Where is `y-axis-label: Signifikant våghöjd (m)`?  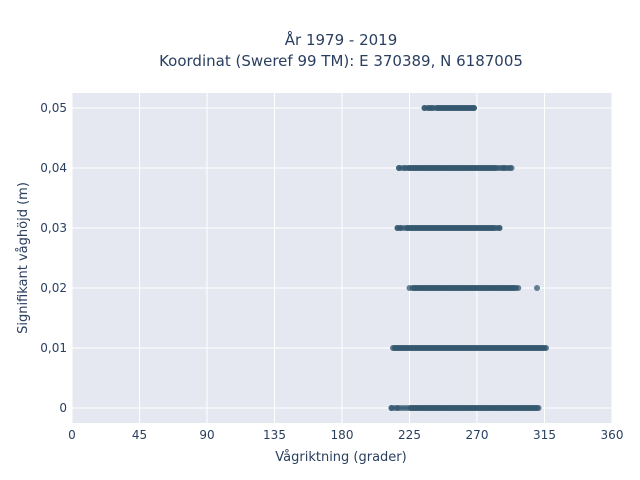 y-axis-label: Signifikant våghöjd (m) is located at coordinates (23, 258).